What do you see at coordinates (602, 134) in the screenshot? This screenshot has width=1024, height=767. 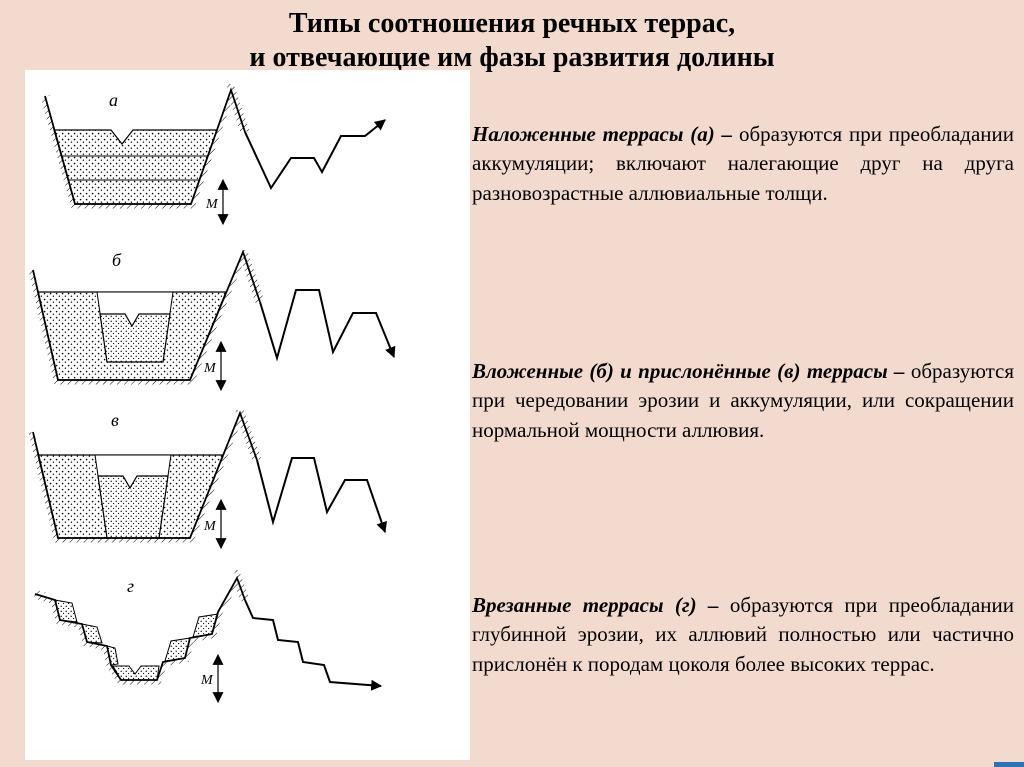 I see `paragraph-1-lead: Наложенные террасы (а) –` at bounding box center [602, 134].